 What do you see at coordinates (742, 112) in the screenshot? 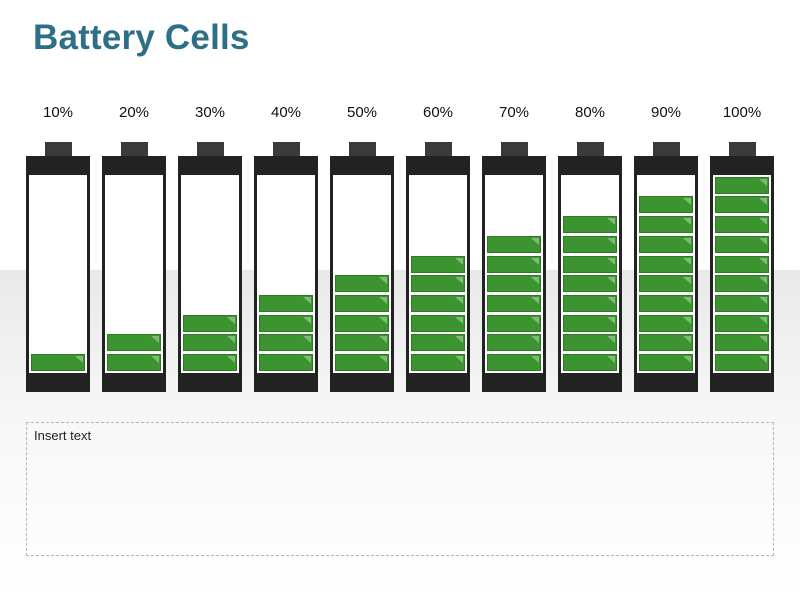
I see `battery-label: 100%` at bounding box center [742, 112].